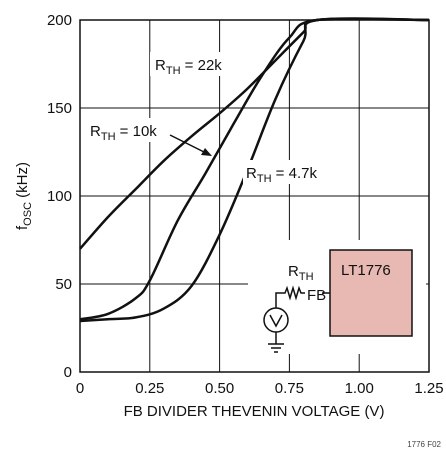 The height and width of the screenshot is (452, 446). I want to click on y-axis-title-main: f, so click(22, 227).